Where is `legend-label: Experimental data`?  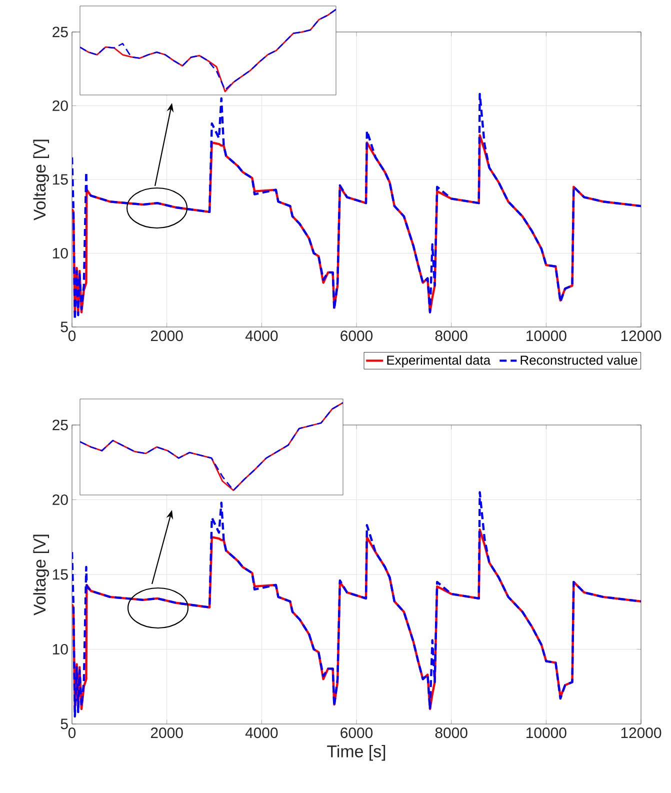
legend-label: Experimental data is located at coordinates (439, 361).